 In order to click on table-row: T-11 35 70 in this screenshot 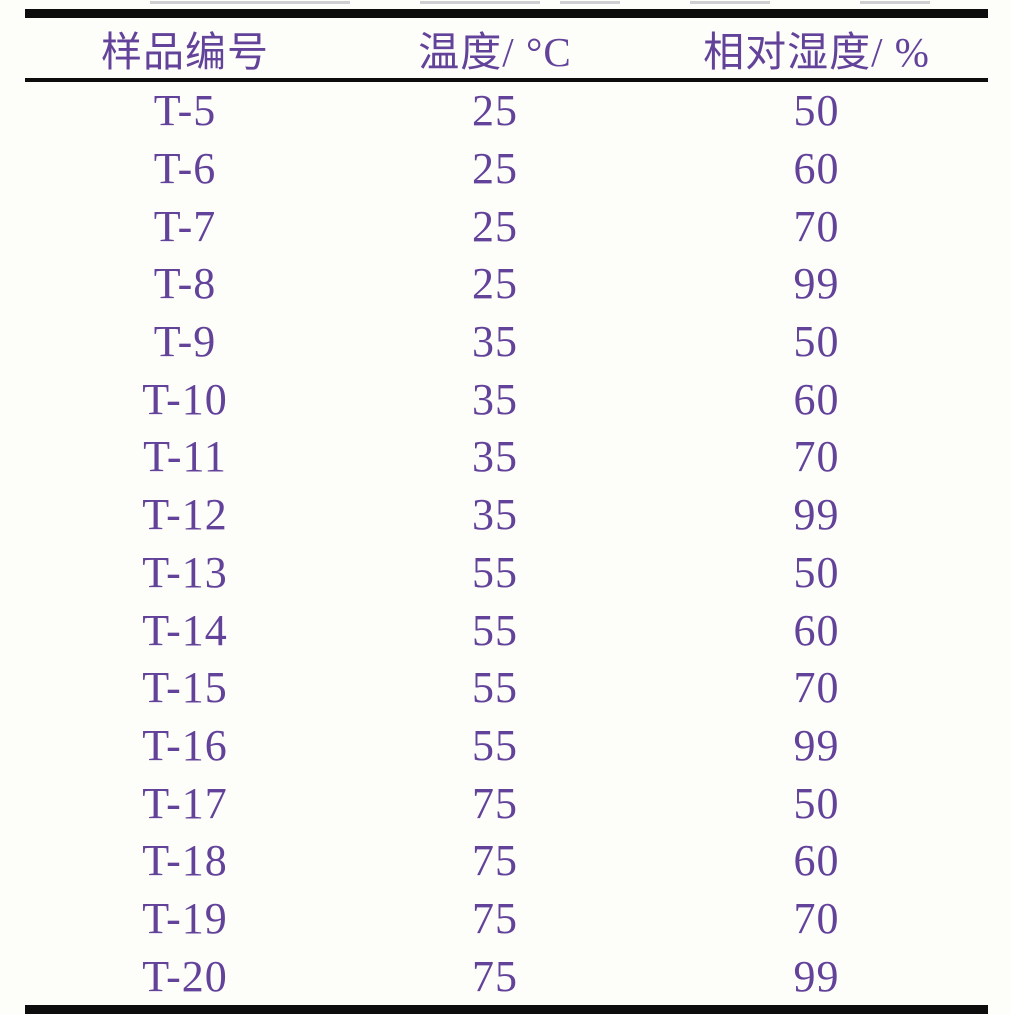, I will do `click(506, 457)`.